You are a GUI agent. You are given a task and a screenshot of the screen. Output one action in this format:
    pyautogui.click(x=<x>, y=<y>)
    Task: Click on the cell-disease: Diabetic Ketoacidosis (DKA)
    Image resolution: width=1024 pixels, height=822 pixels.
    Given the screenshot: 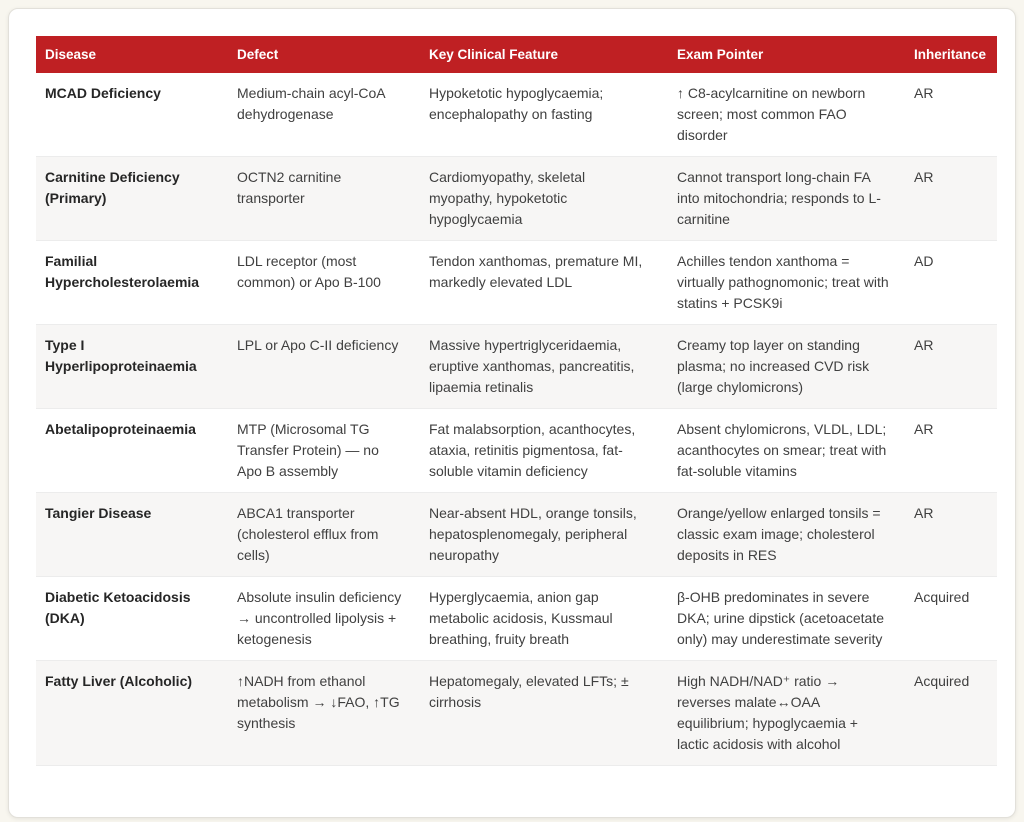 What is the action you would take?
    pyautogui.click(x=132, y=618)
    